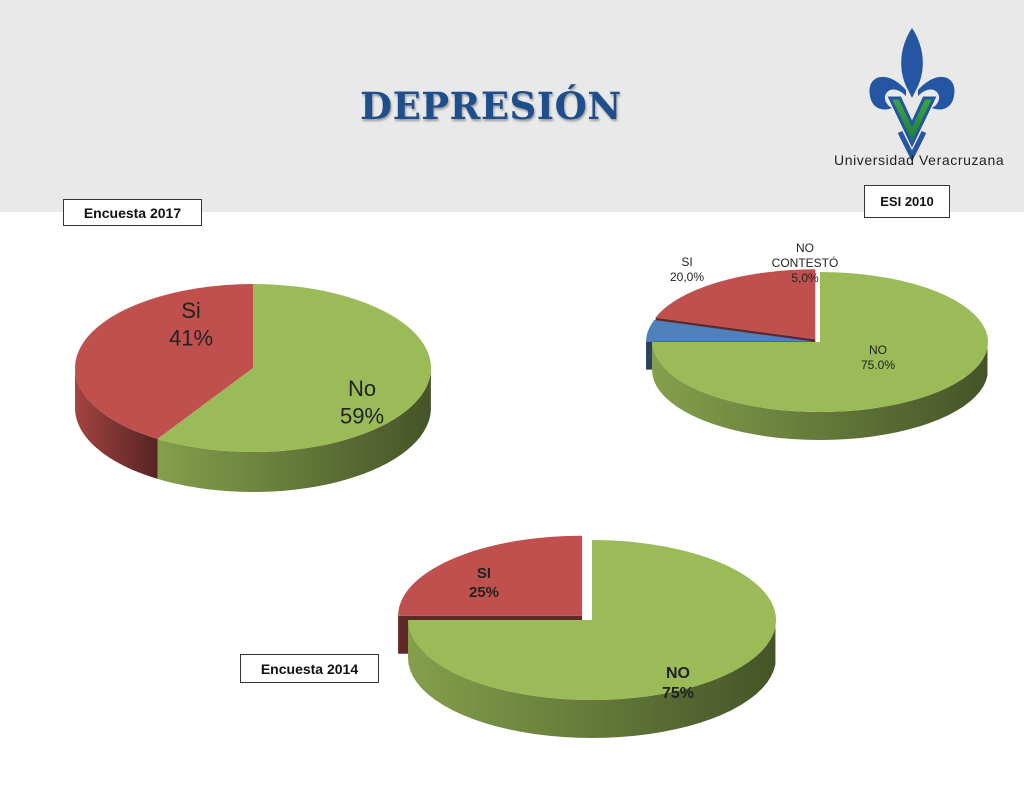  I want to click on pie-chart-2014: SI 25% NO 75%, so click(587, 636).